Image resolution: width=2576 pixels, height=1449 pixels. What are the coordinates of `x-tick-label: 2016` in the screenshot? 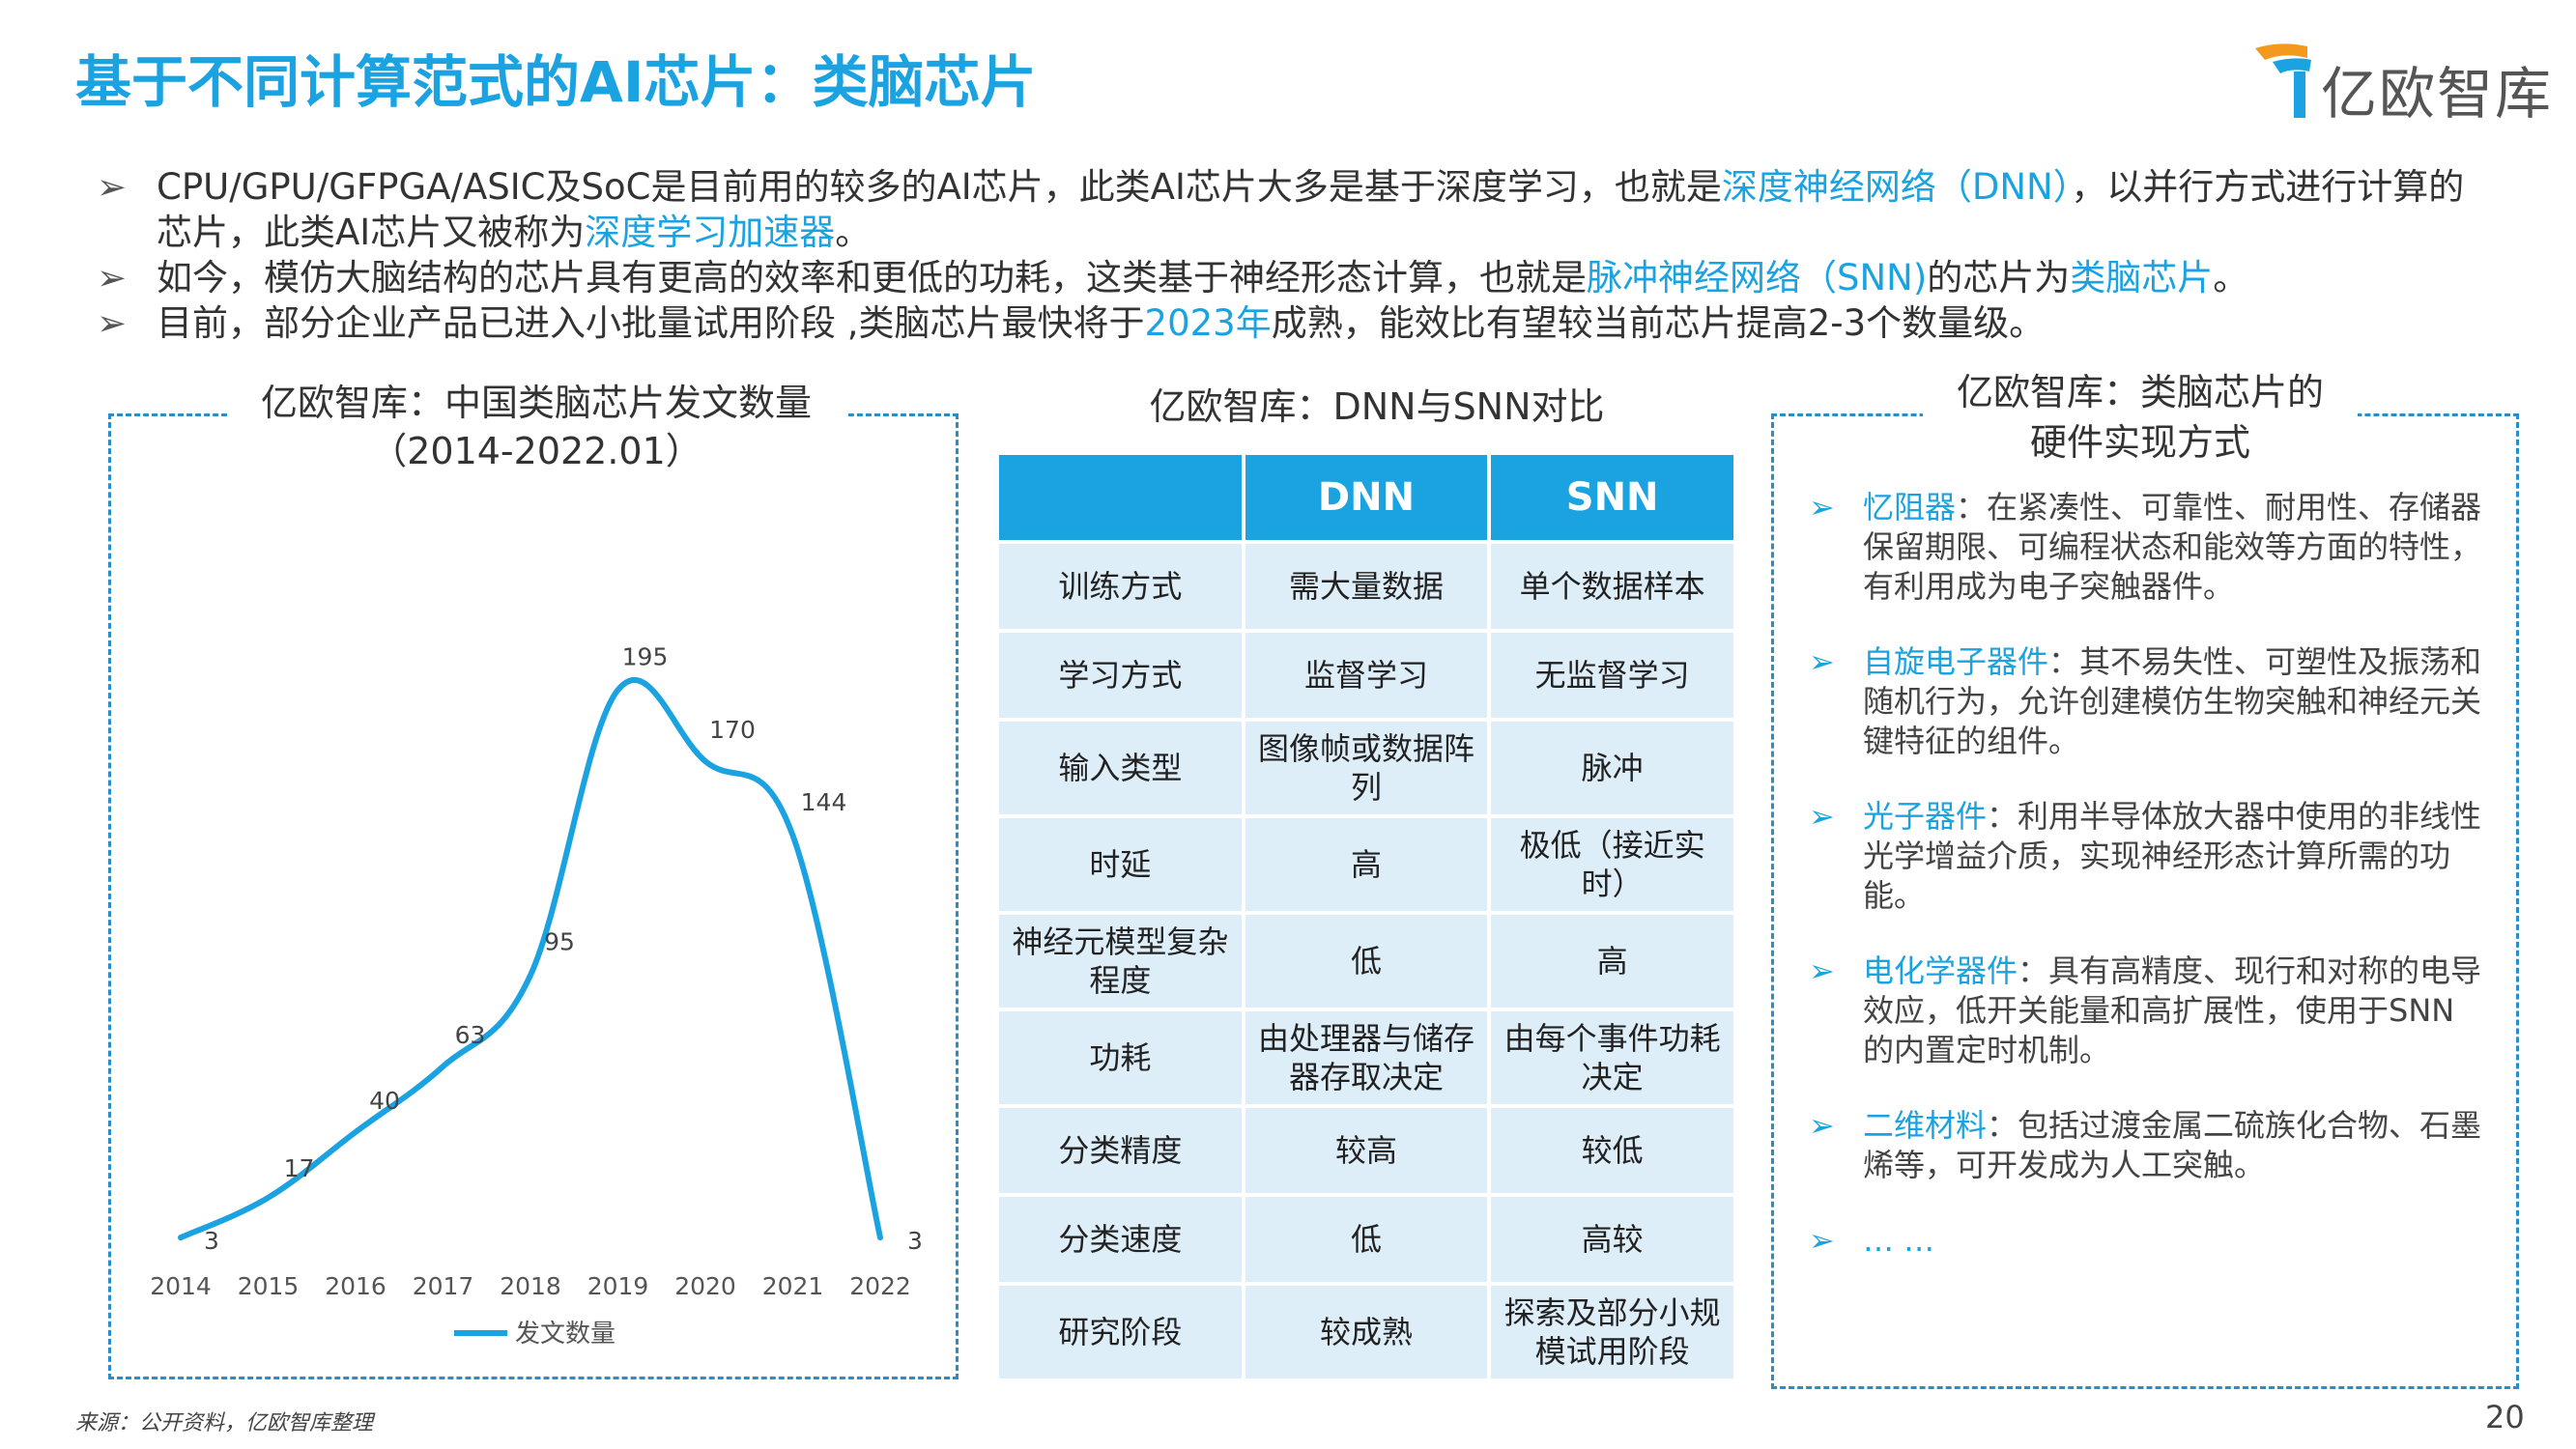 It's located at (356, 1286).